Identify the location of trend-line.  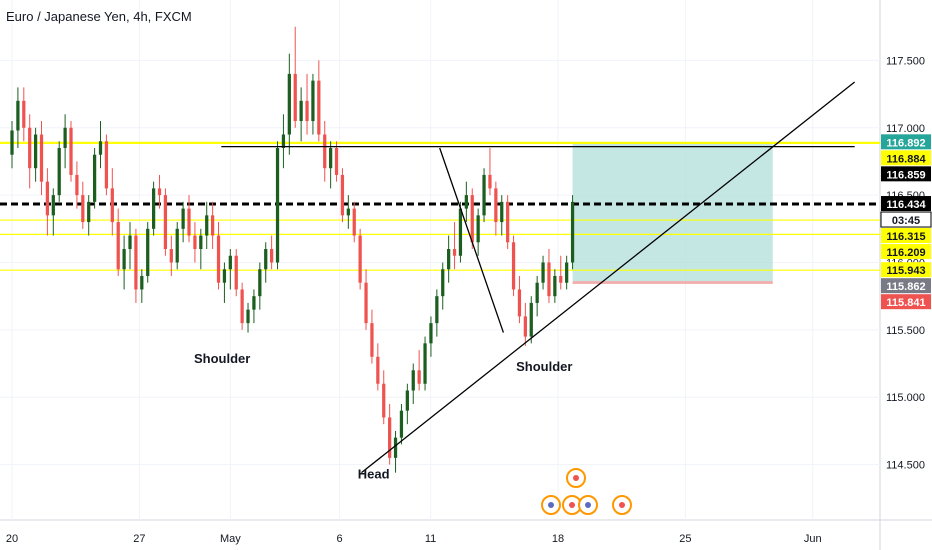
(472, 240).